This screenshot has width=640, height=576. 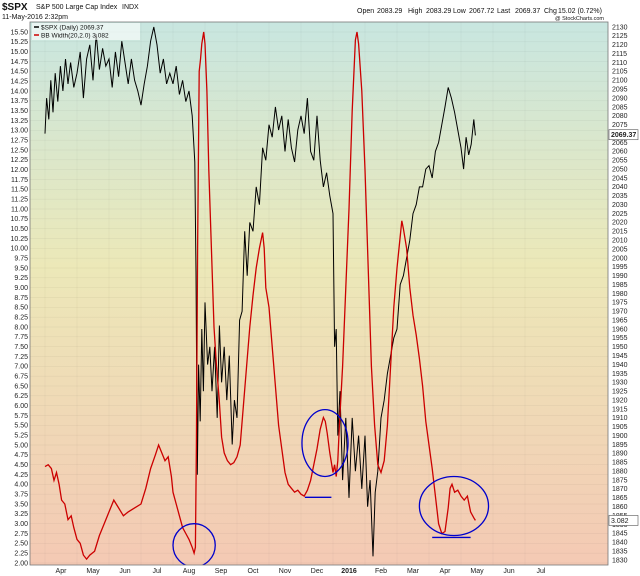 I want to click on left-tick-label: 7.50, so click(x=21, y=347).